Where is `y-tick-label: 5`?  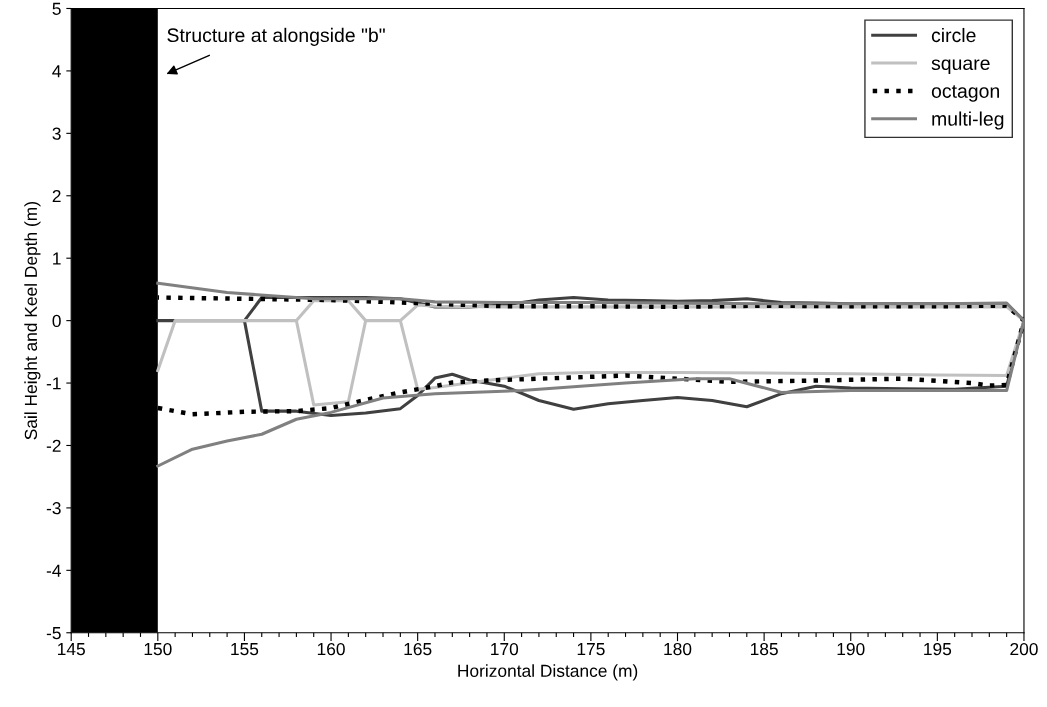 y-tick-label: 5 is located at coordinates (56, 8).